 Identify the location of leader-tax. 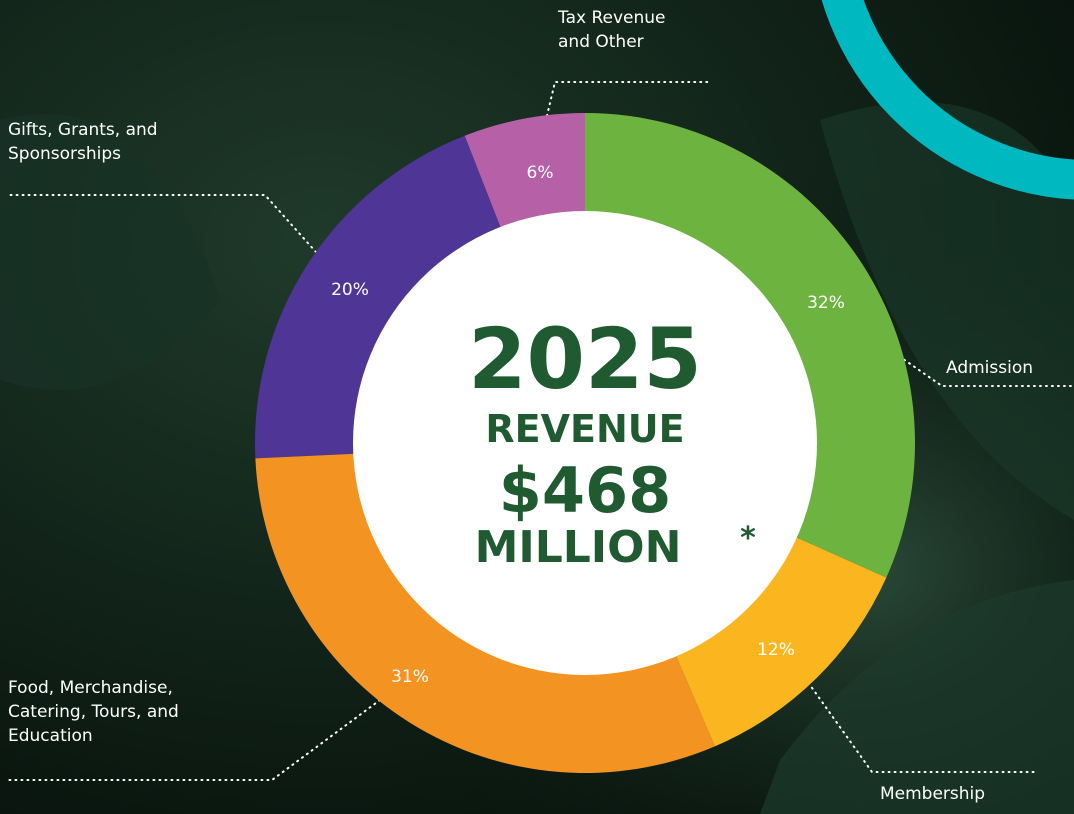
(626, 113).